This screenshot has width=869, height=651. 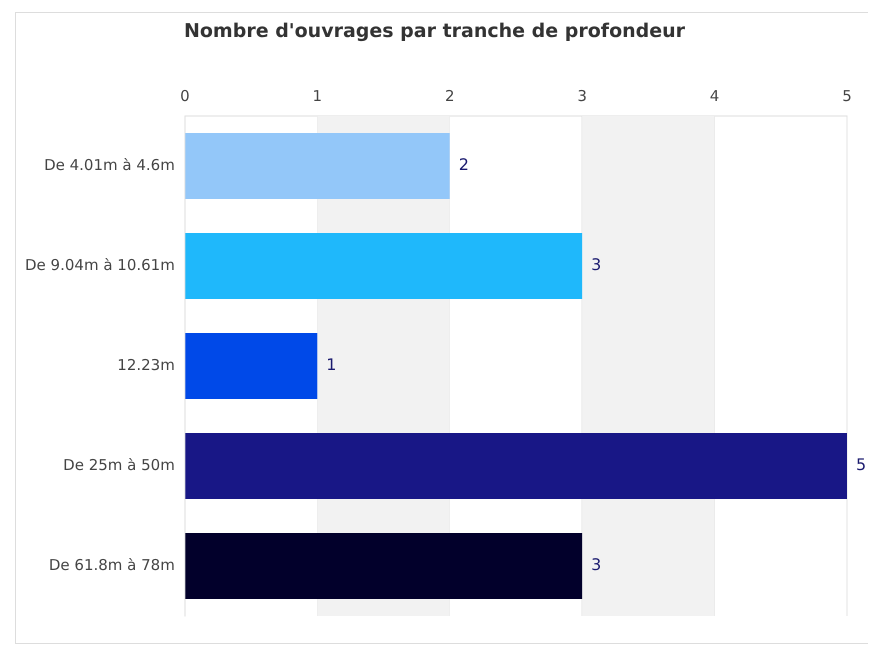 What do you see at coordinates (331, 364) in the screenshot?
I see `data-label: 1` at bounding box center [331, 364].